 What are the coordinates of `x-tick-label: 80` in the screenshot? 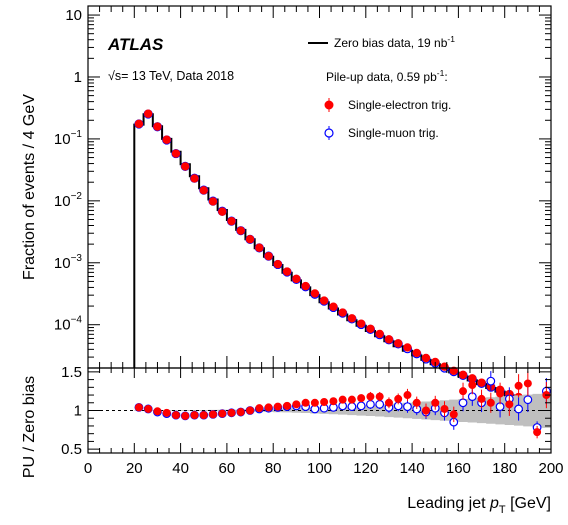 It's located at (273, 468).